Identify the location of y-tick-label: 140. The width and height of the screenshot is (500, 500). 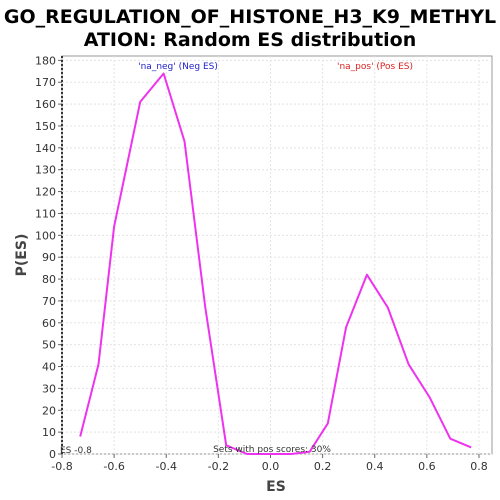
(45, 148).